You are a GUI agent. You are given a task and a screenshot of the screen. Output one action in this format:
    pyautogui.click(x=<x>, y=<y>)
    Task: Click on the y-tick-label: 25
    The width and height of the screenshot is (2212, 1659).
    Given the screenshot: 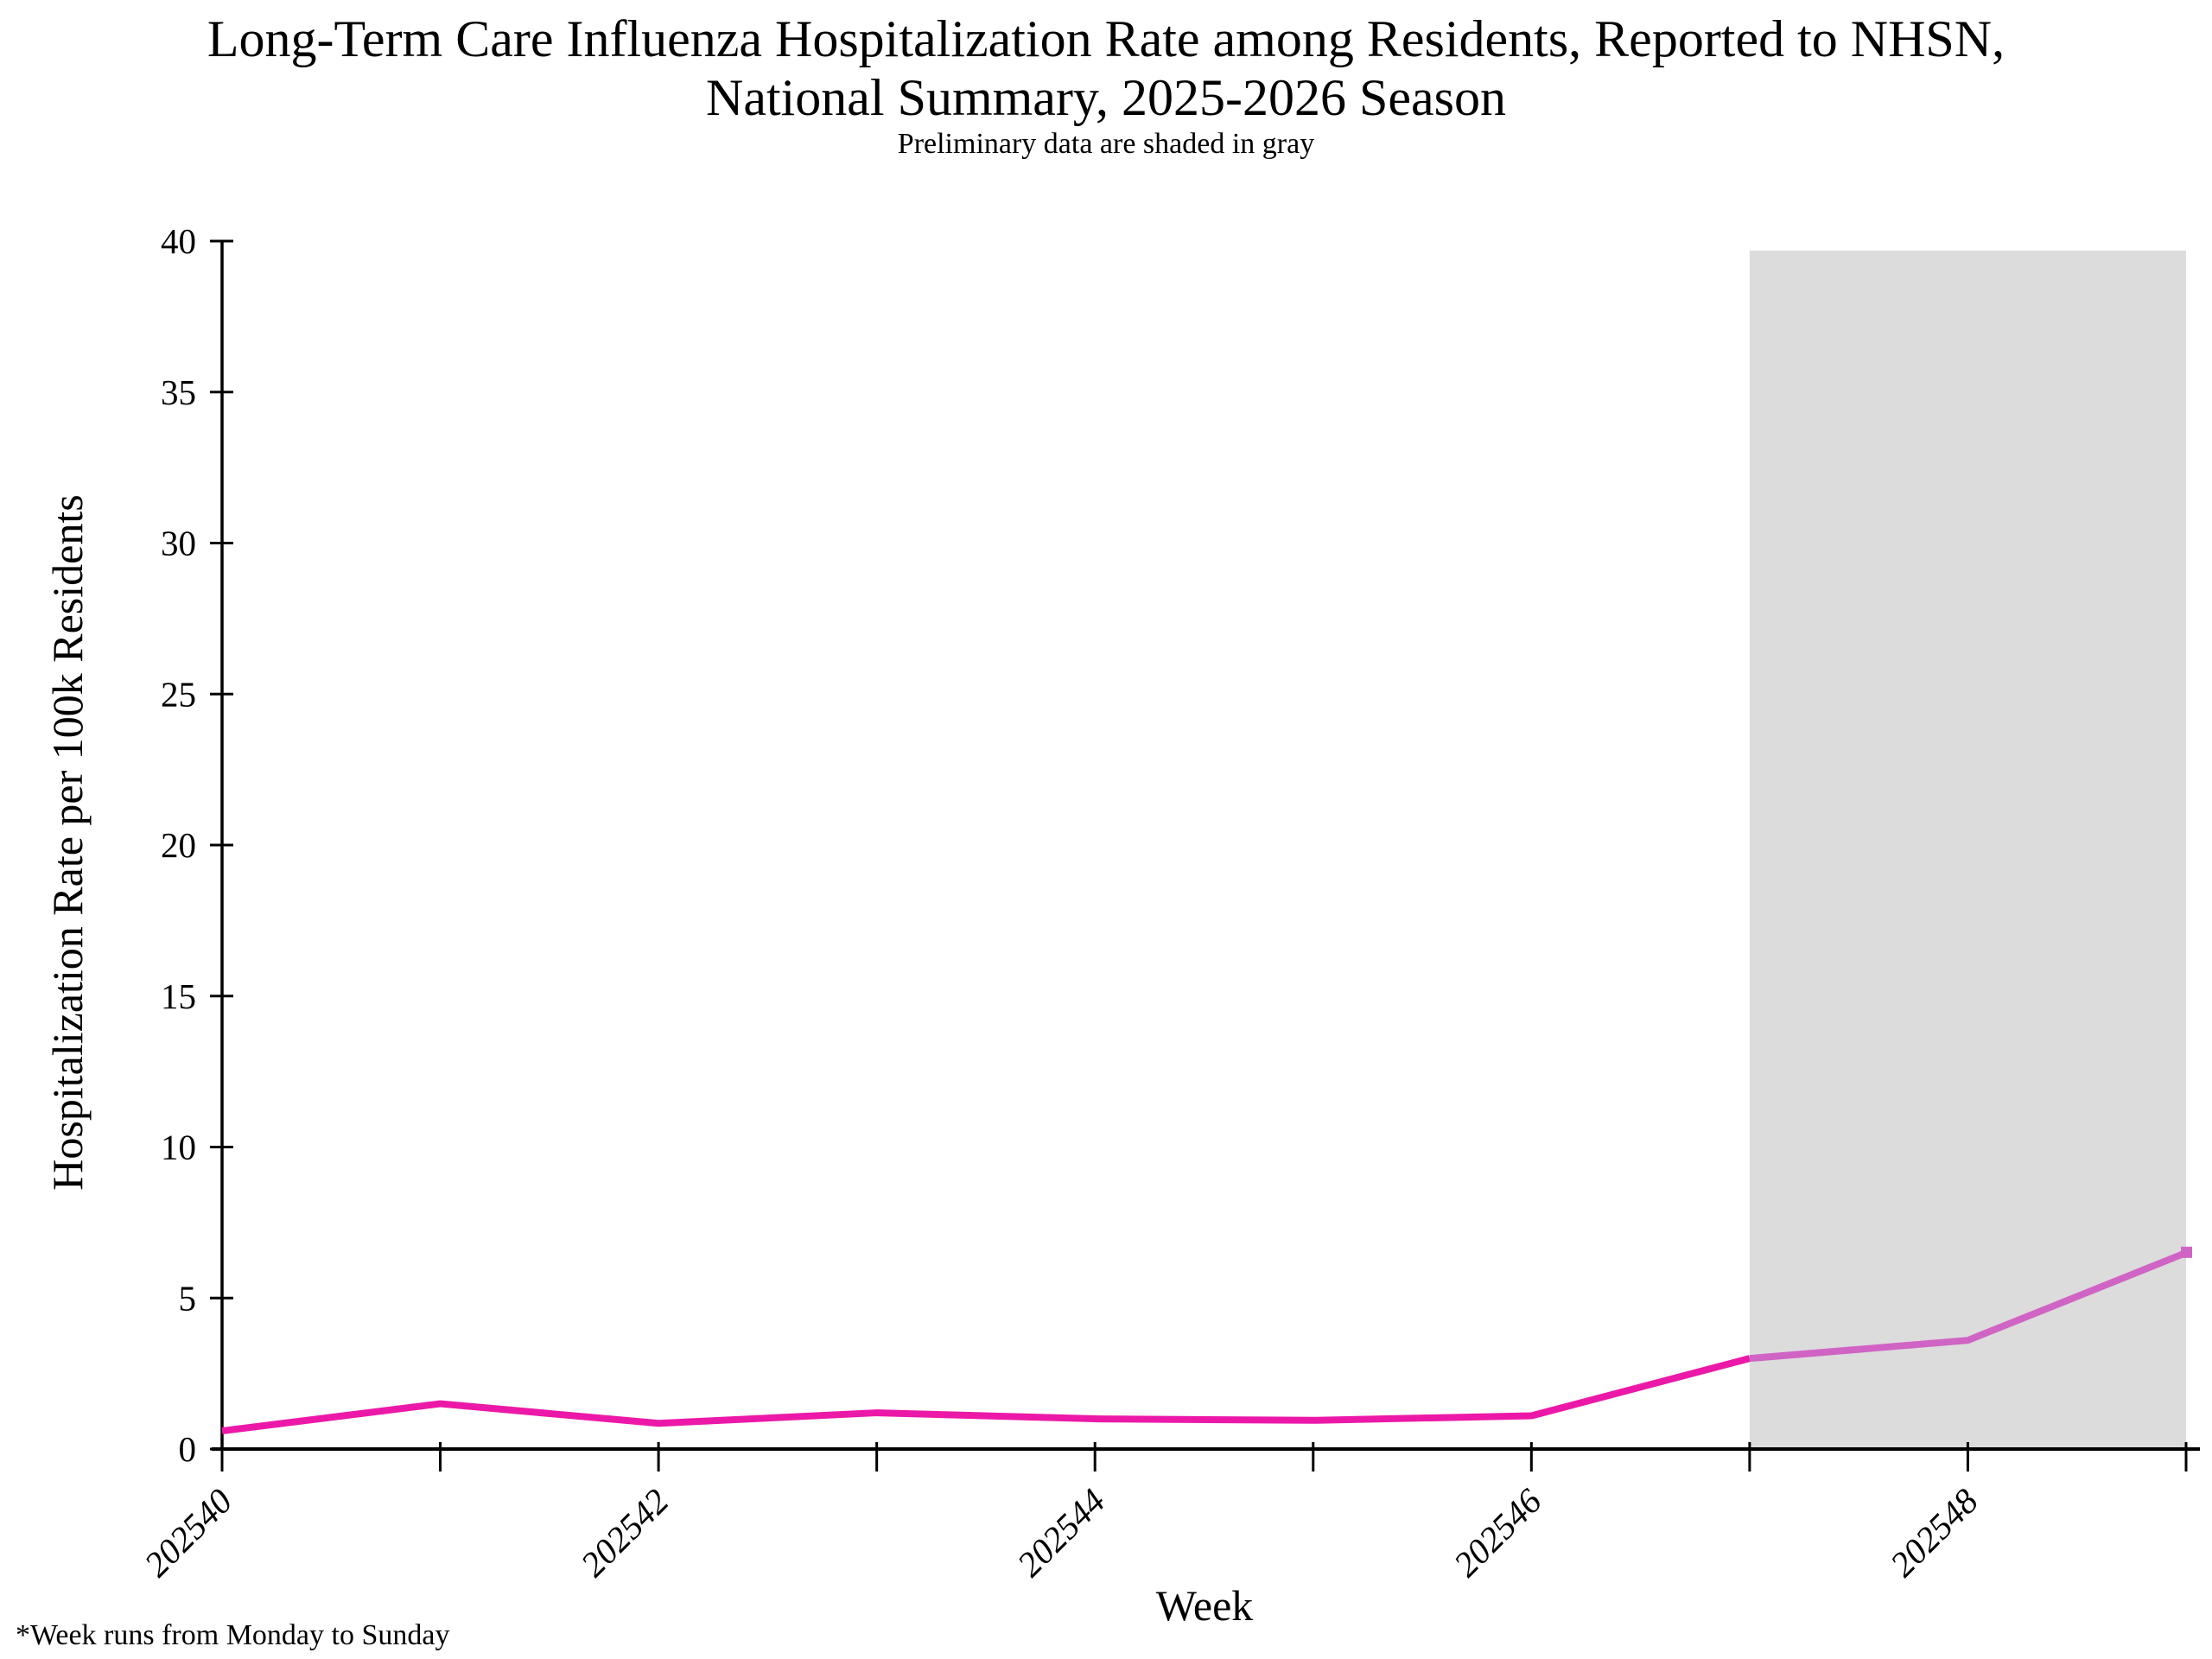 What is the action you would take?
    pyautogui.click(x=178, y=694)
    